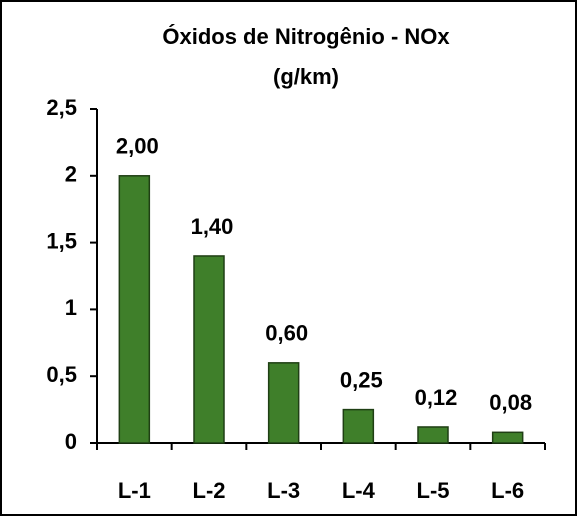 This screenshot has height=516, width=577. Describe the element at coordinates (71, 307) in the screenshot. I see `y-tick-label: 1` at that location.